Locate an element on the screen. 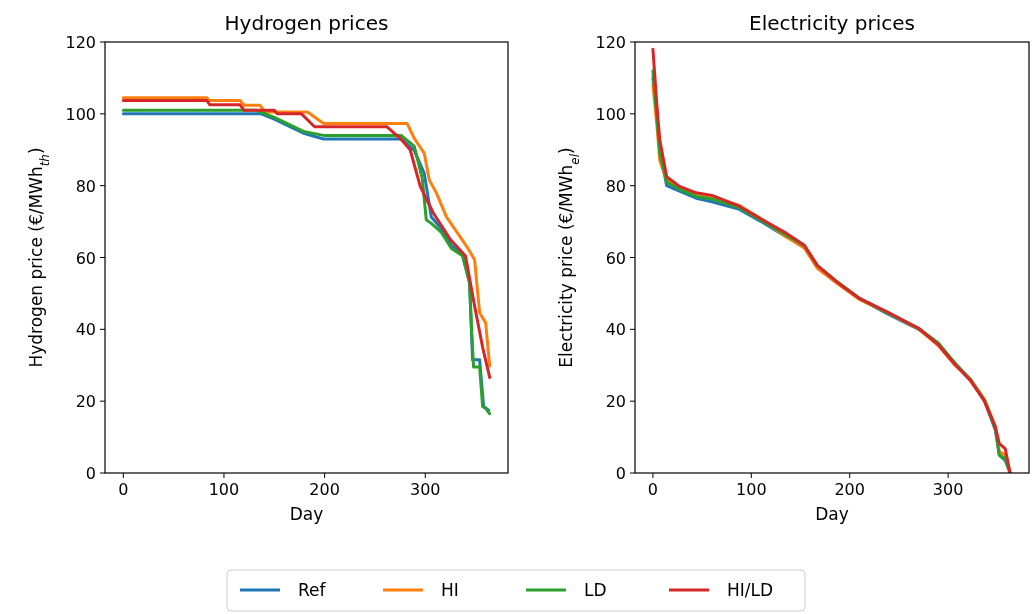  legend-label: HI/LD is located at coordinates (750, 590).